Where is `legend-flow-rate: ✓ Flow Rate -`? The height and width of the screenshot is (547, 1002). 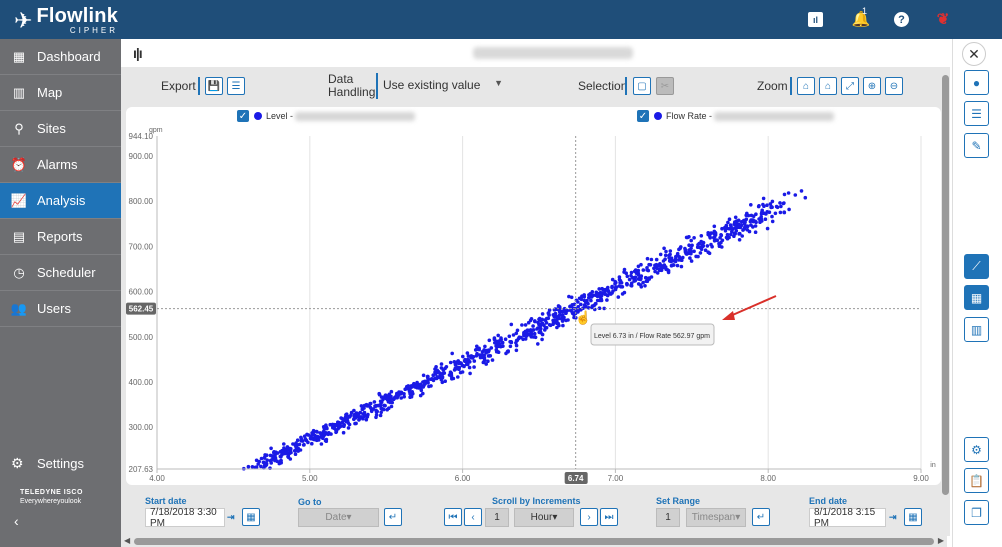
legend-flow-rate: ✓ Flow Rate - is located at coordinates (736, 116).